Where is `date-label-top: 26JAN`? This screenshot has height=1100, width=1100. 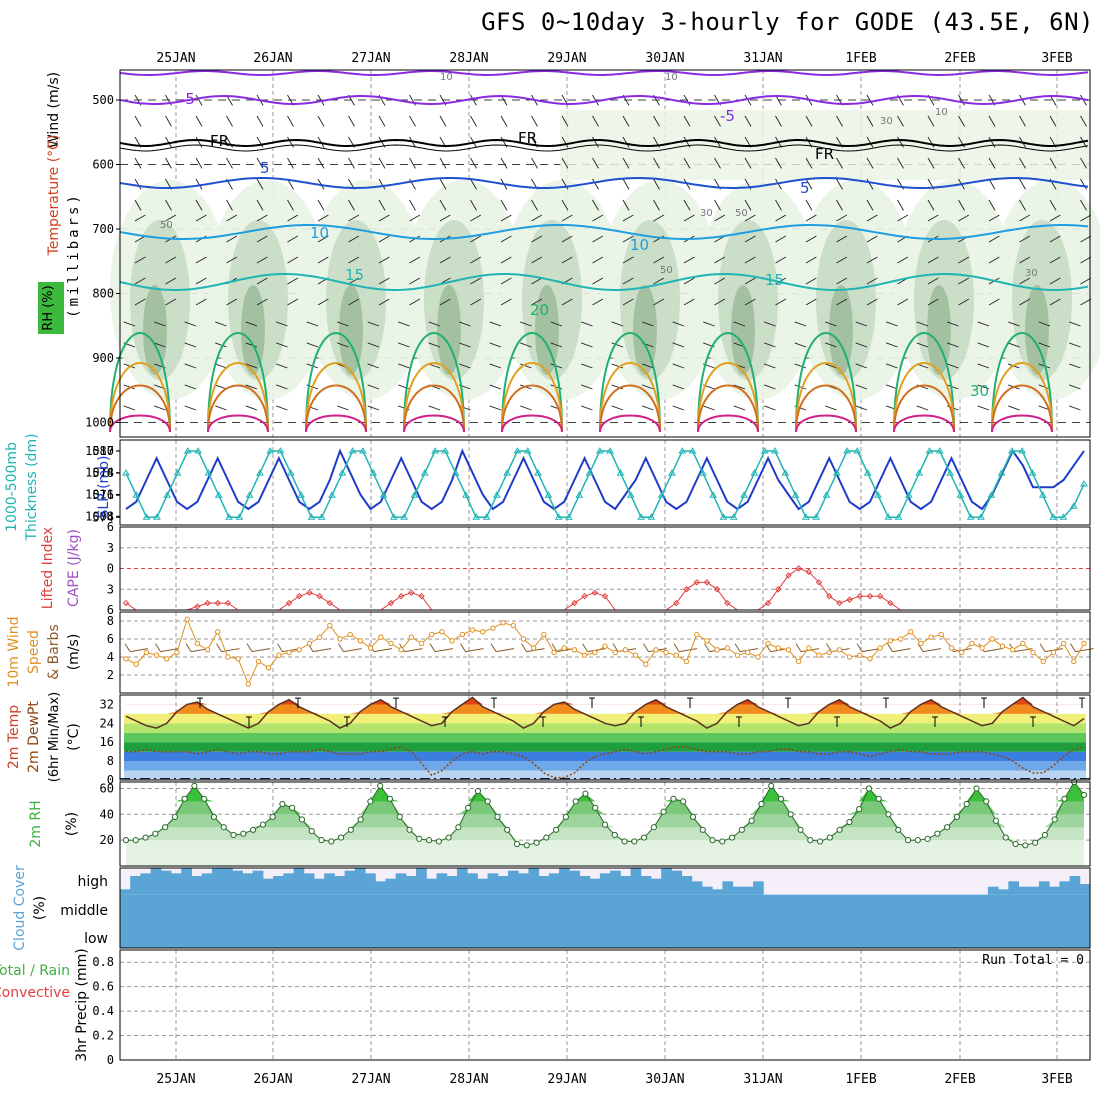
date-label-top: 26JAN is located at coordinates (272, 58).